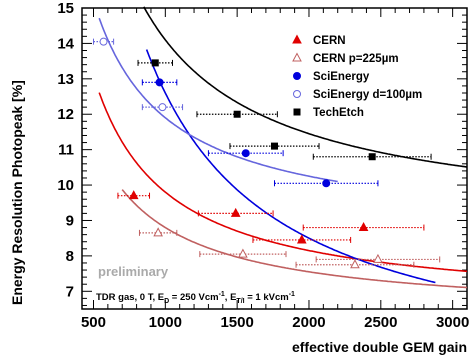 This screenshot has height=364, width=475. I want to click on y-tick-label: 9, so click(70, 220).